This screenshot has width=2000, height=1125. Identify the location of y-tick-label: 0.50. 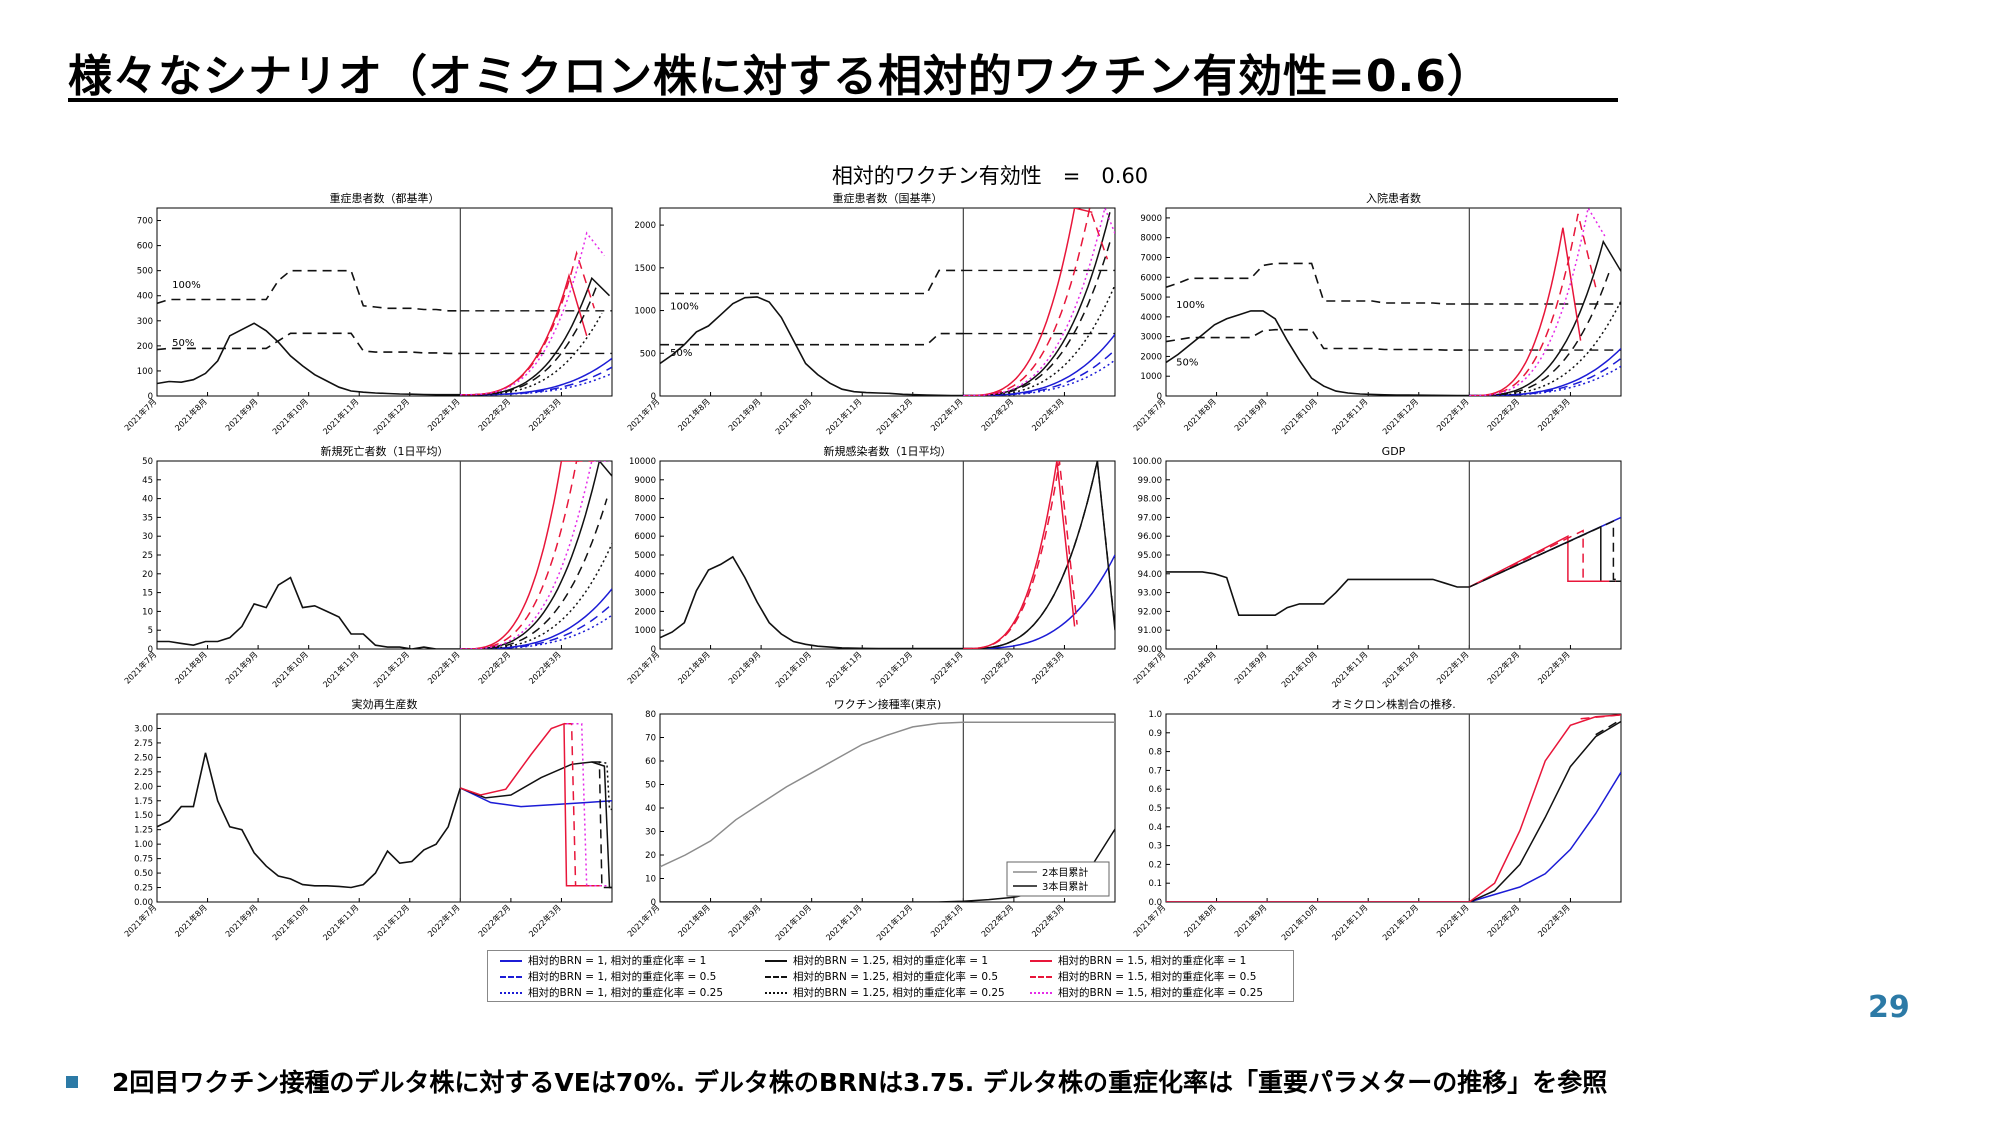
(143, 874).